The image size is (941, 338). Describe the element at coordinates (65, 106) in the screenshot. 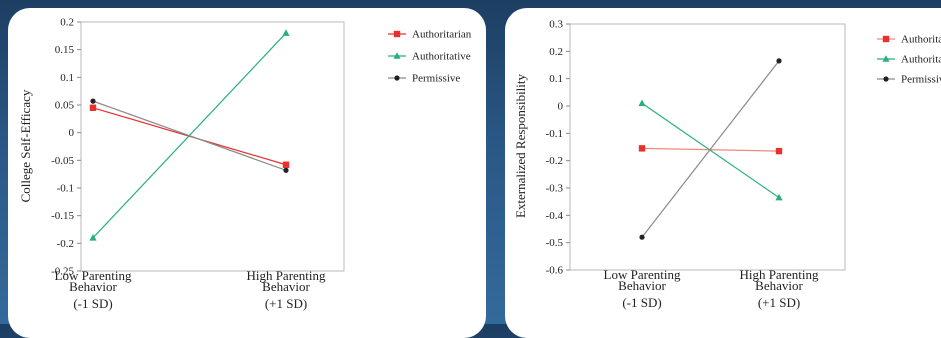

I see `y-tick-label: 0.05` at that location.